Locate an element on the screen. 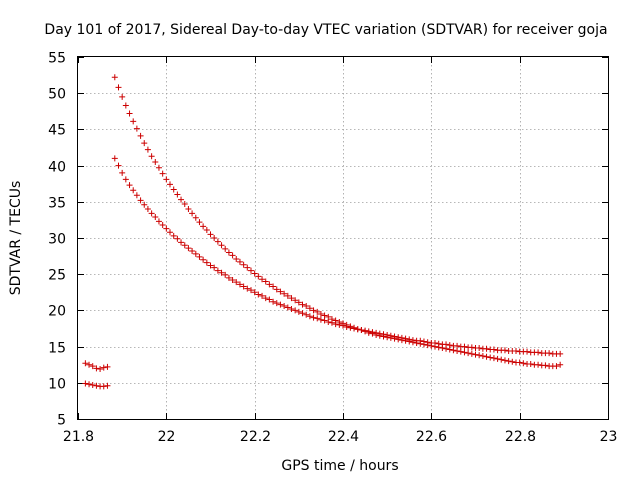 Image resolution: width=640 pixels, height=480 pixels. x-tick-label: 22.8 is located at coordinates (520, 437).